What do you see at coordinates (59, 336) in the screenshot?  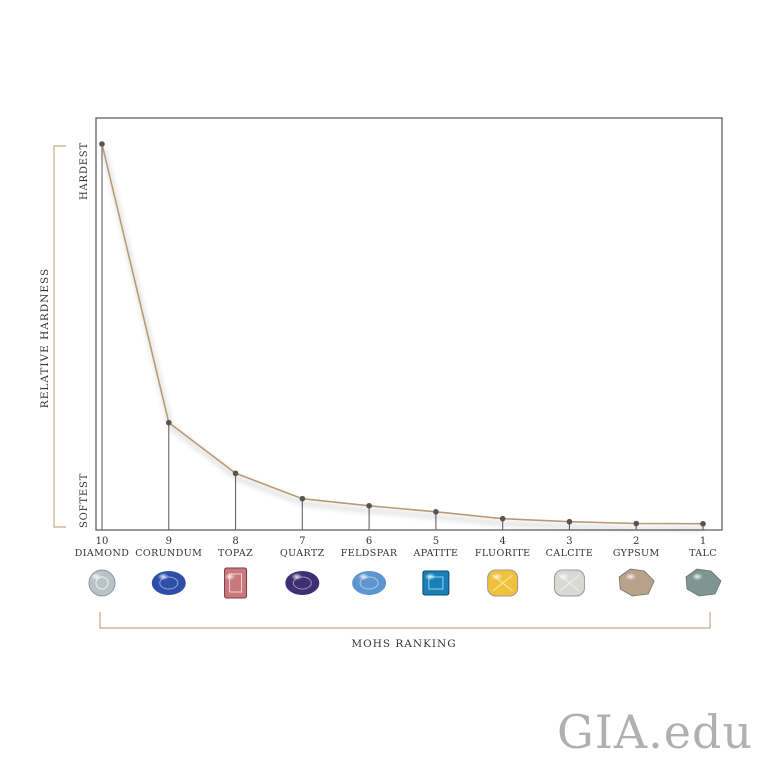 I see `y-bracket` at bounding box center [59, 336].